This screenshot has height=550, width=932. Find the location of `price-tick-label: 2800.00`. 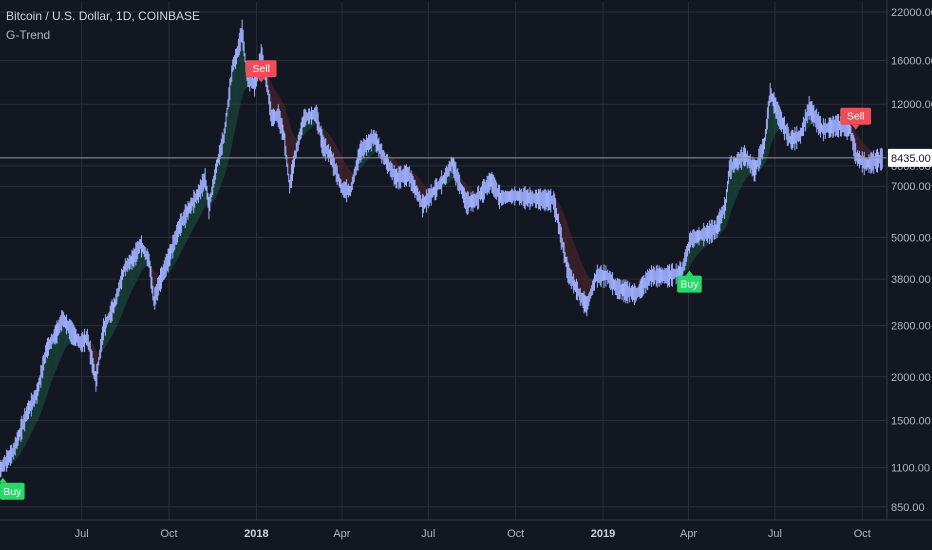

price-tick-label: 2800.00 is located at coordinates (911, 327).